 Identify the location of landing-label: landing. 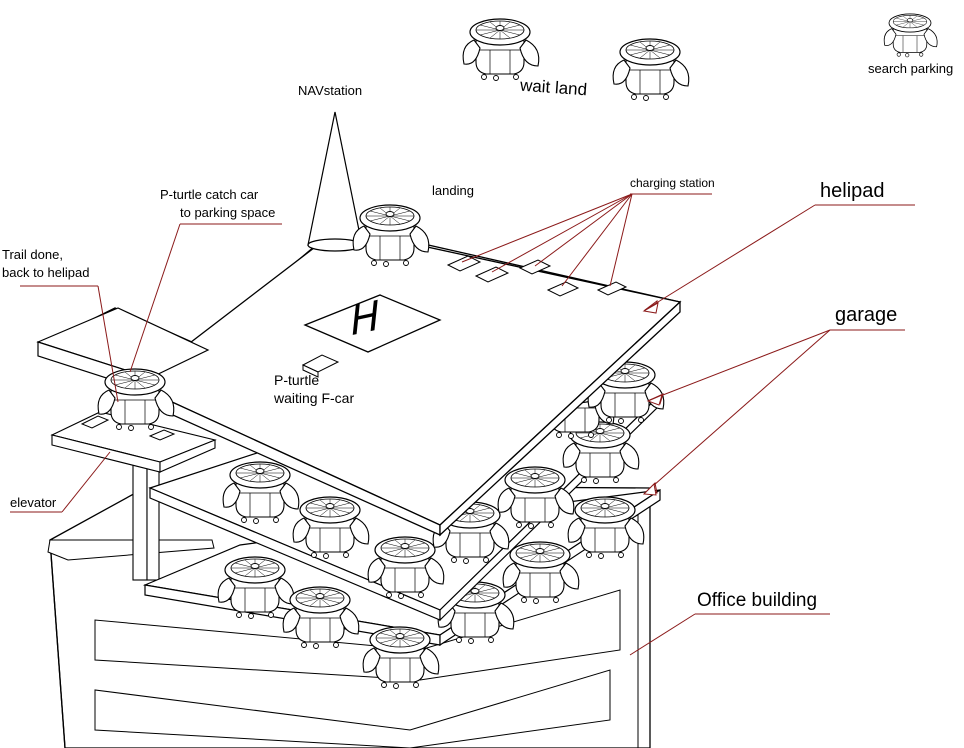
(453, 190).